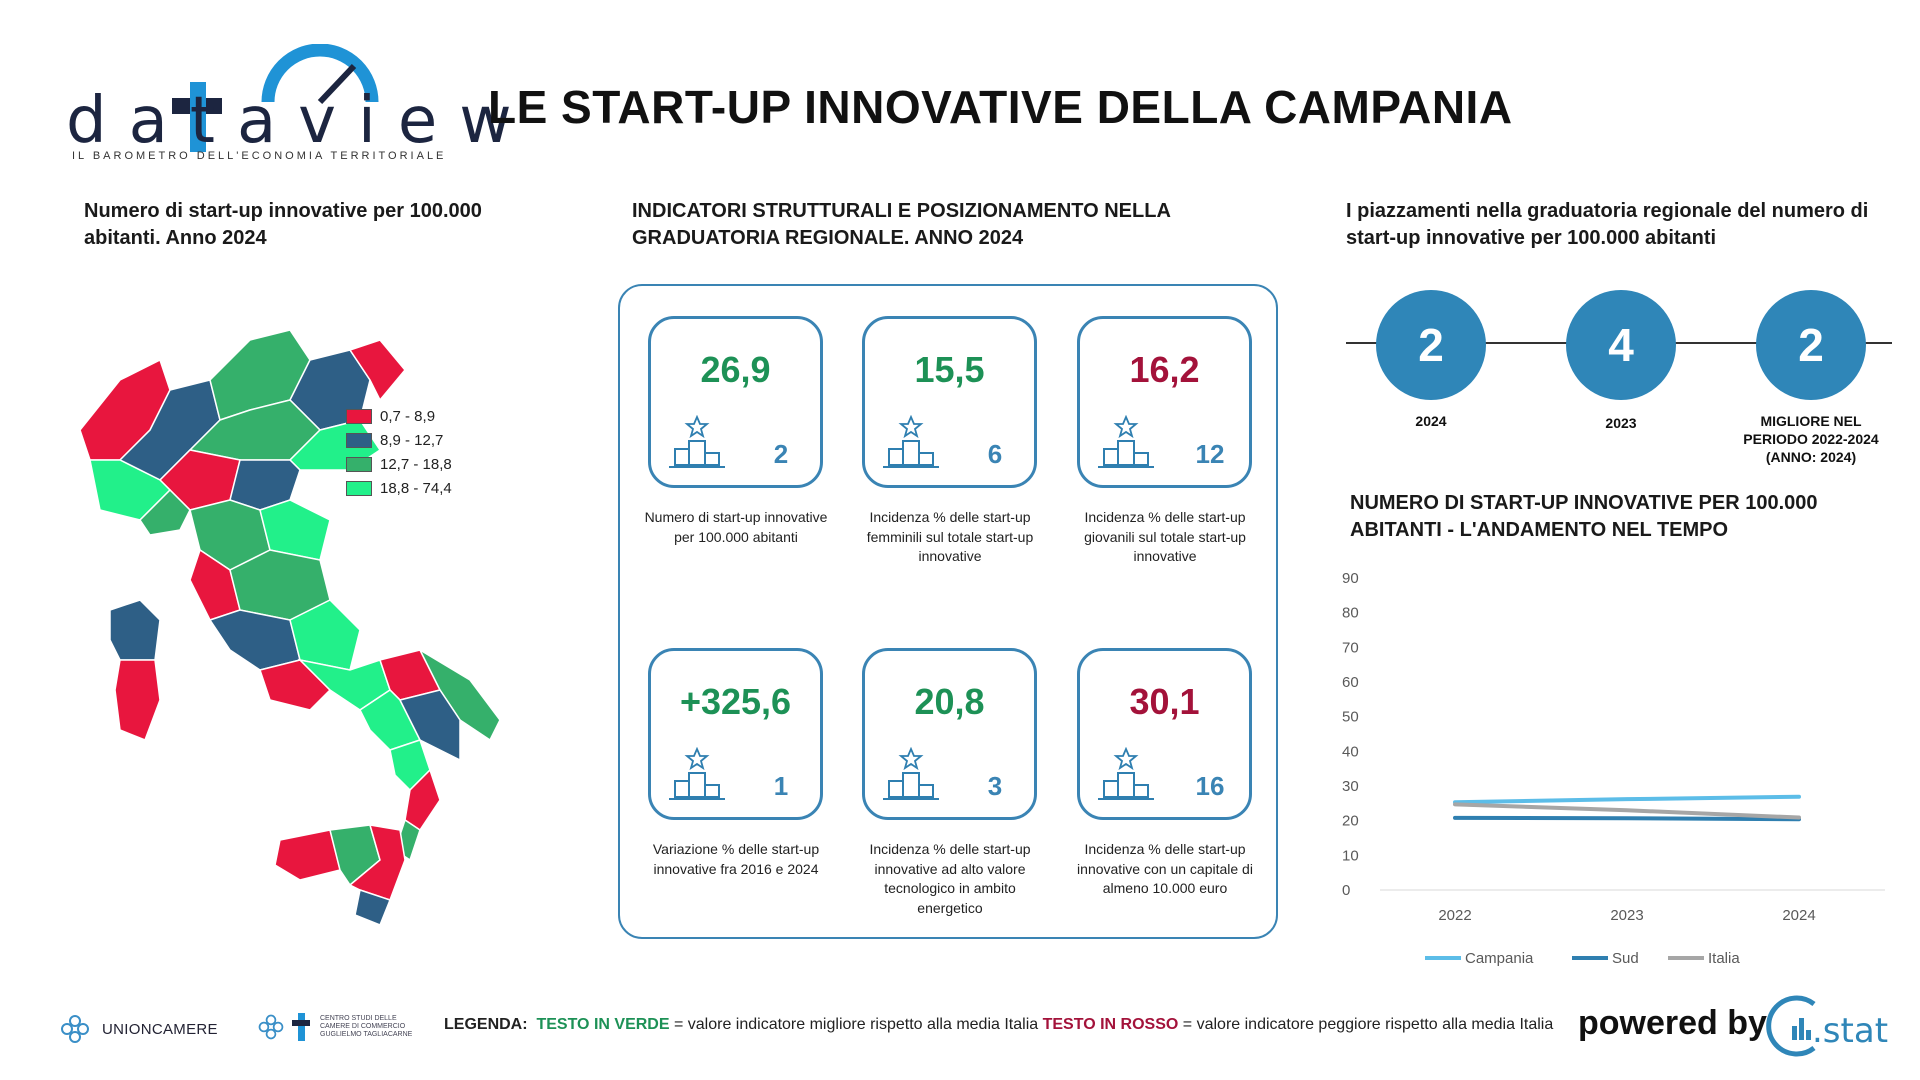 The height and width of the screenshot is (1080, 1920). I want to click on map-region-sardinia-south, so click(137, 700).